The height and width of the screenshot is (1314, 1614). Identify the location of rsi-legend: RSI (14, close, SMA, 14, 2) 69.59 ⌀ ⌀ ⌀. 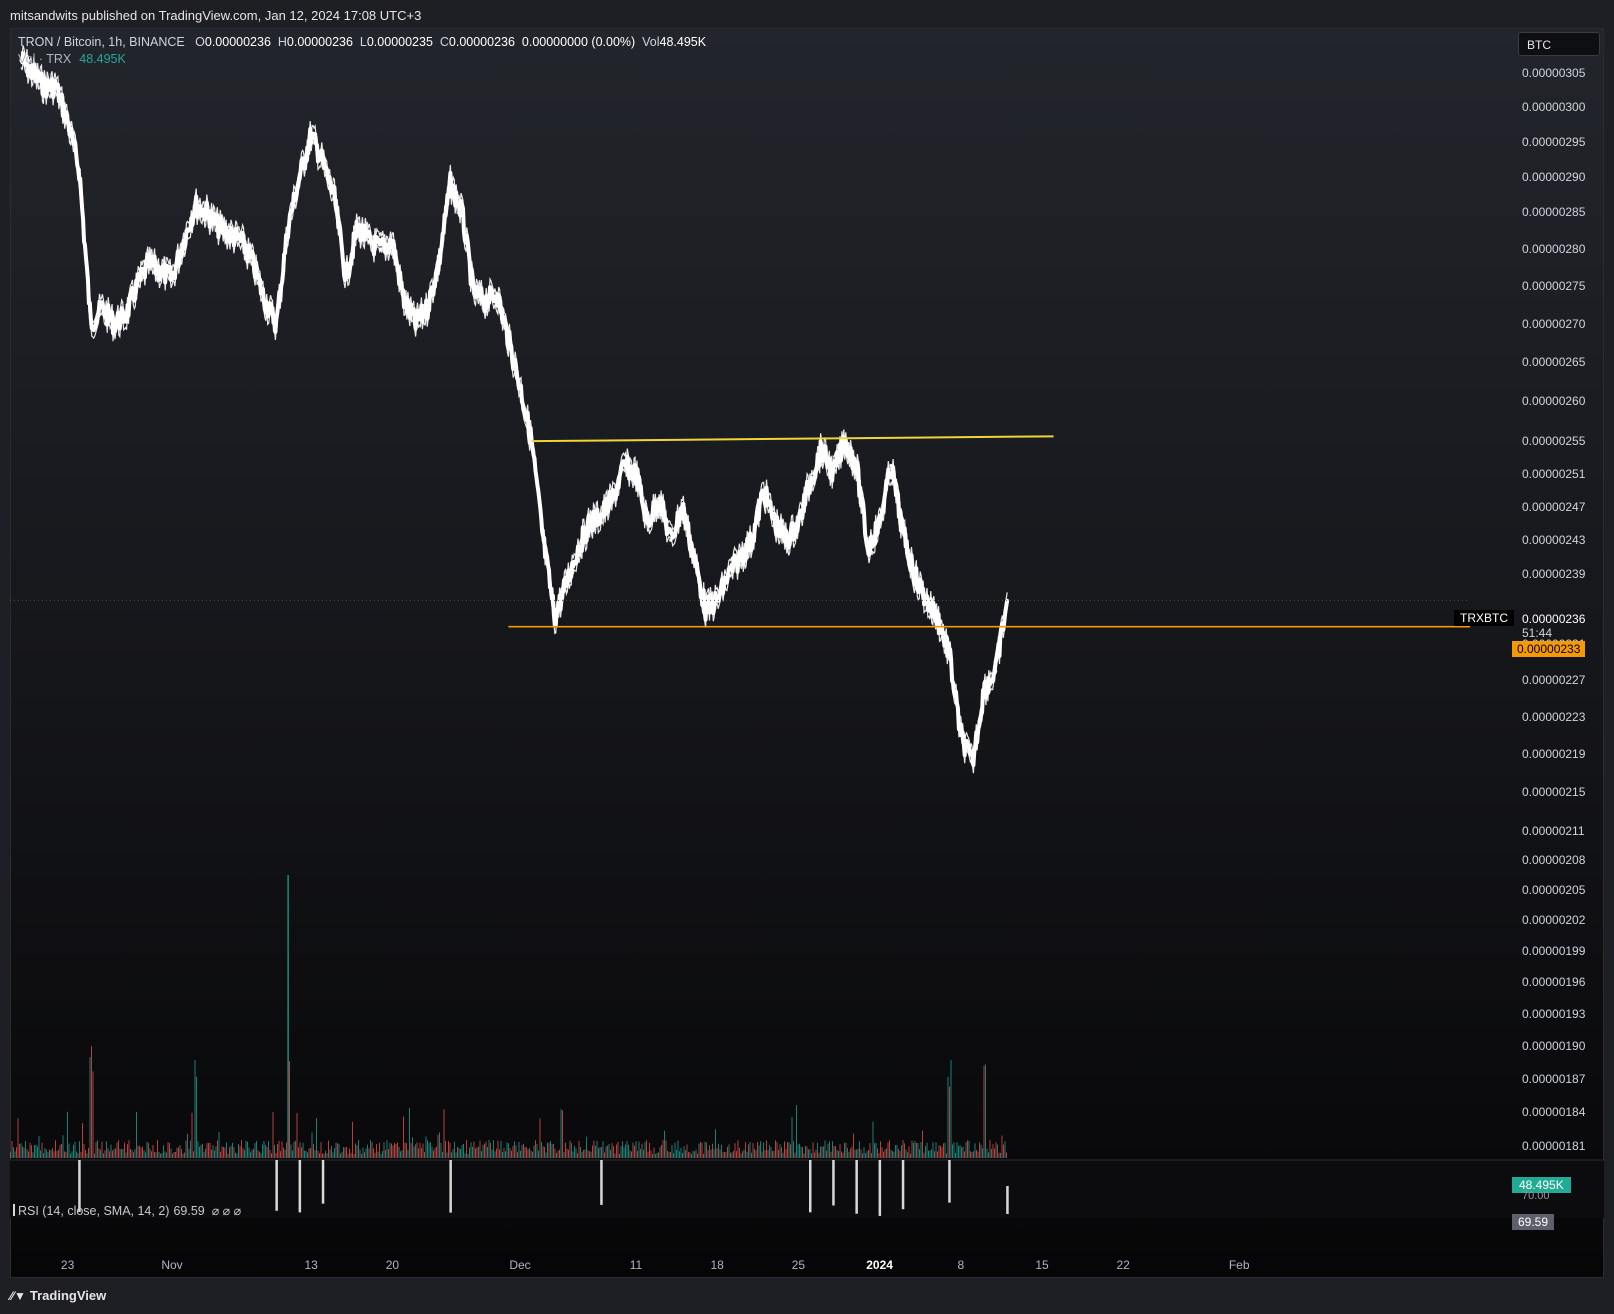
(129, 1210).